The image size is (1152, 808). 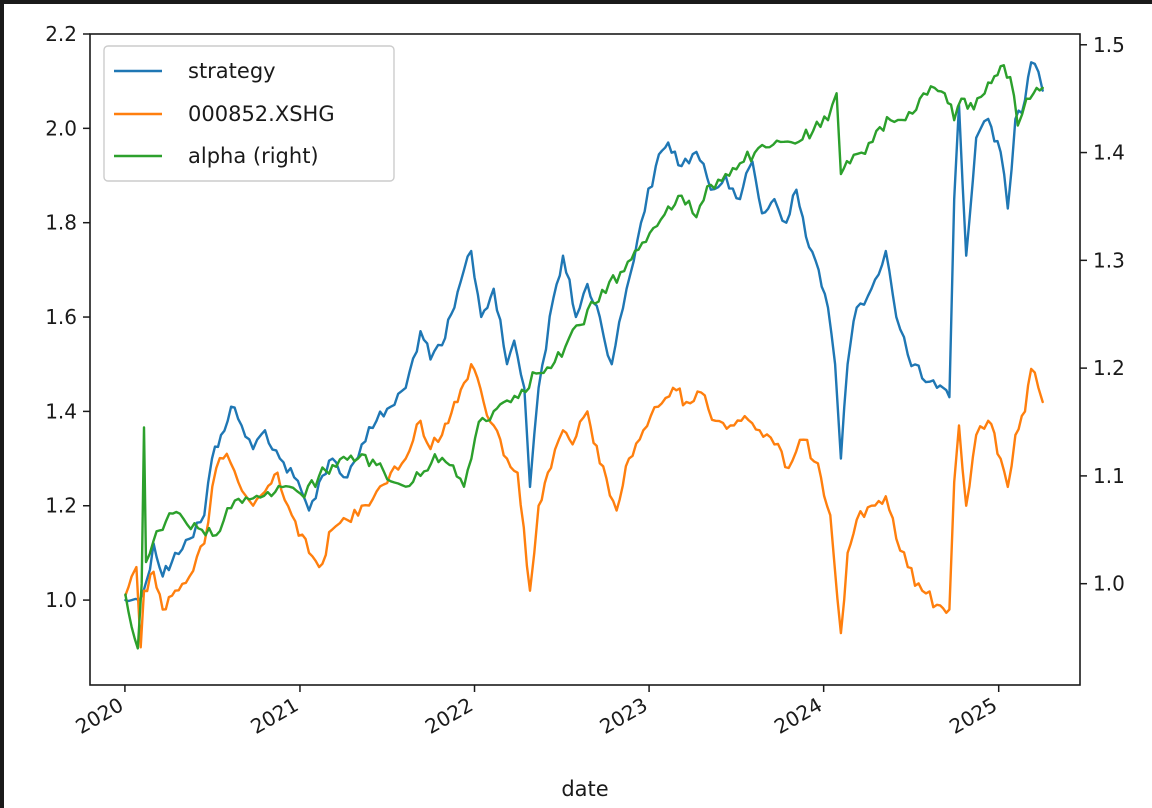 What do you see at coordinates (584, 789) in the screenshot?
I see `x-axis-title: date` at bounding box center [584, 789].